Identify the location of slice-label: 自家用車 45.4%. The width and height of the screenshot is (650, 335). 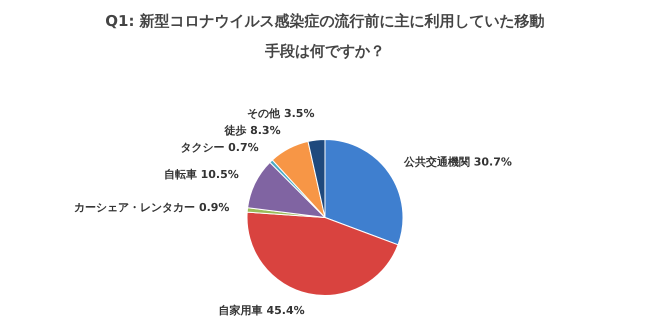
(261, 311).